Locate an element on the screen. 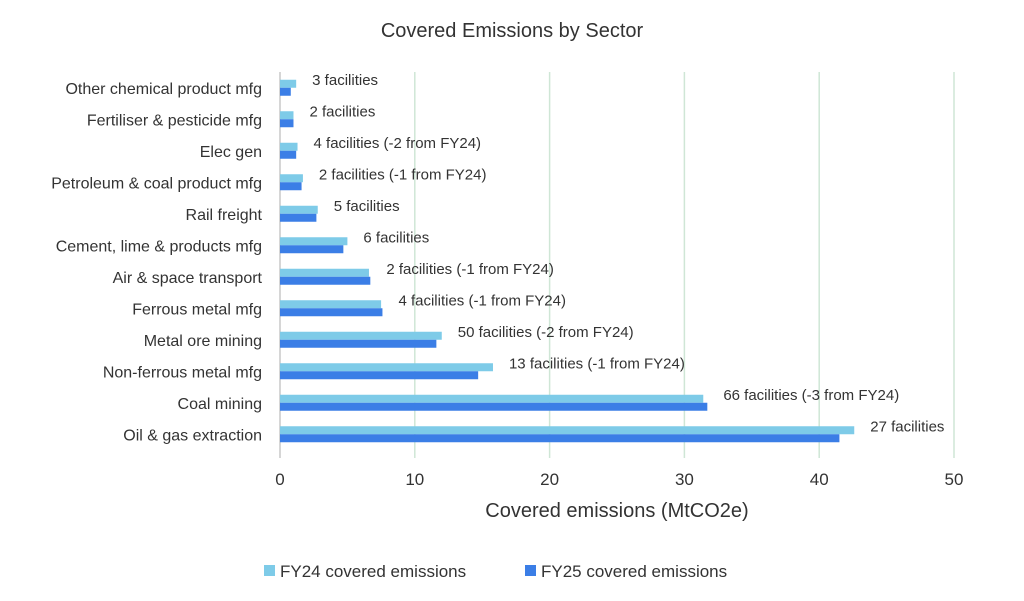 The height and width of the screenshot is (601, 1024). facility-annotation: 2 facilities is located at coordinates (342, 111).